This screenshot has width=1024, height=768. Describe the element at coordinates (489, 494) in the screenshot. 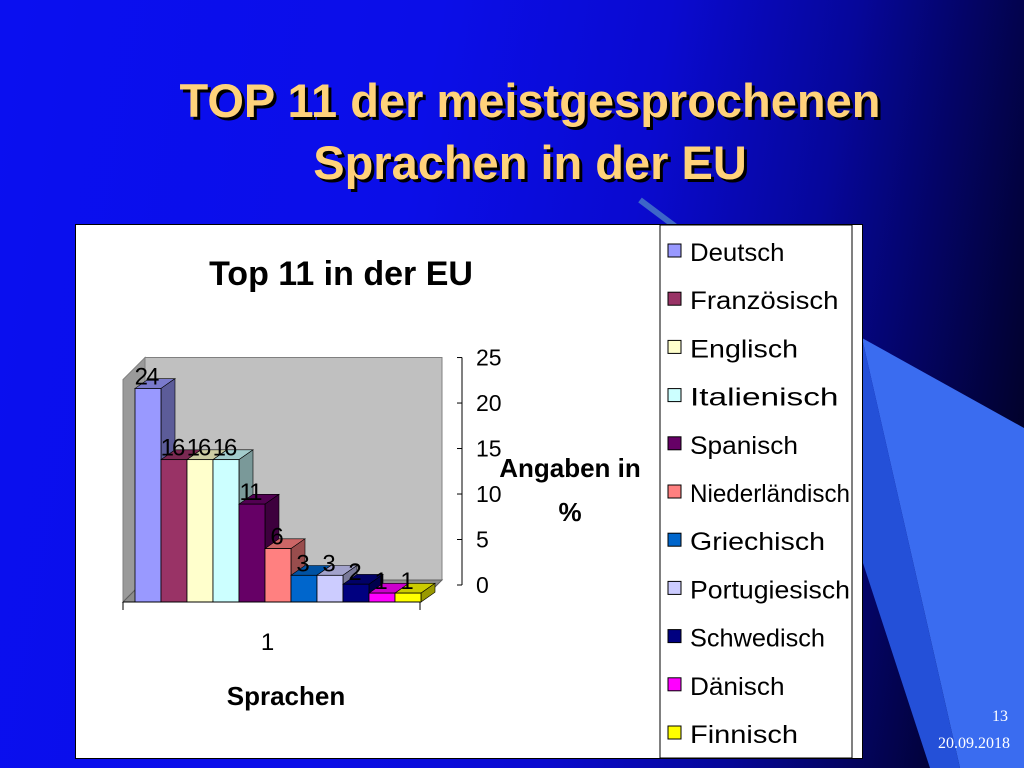

I see `y-tick-label: 10` at that location.